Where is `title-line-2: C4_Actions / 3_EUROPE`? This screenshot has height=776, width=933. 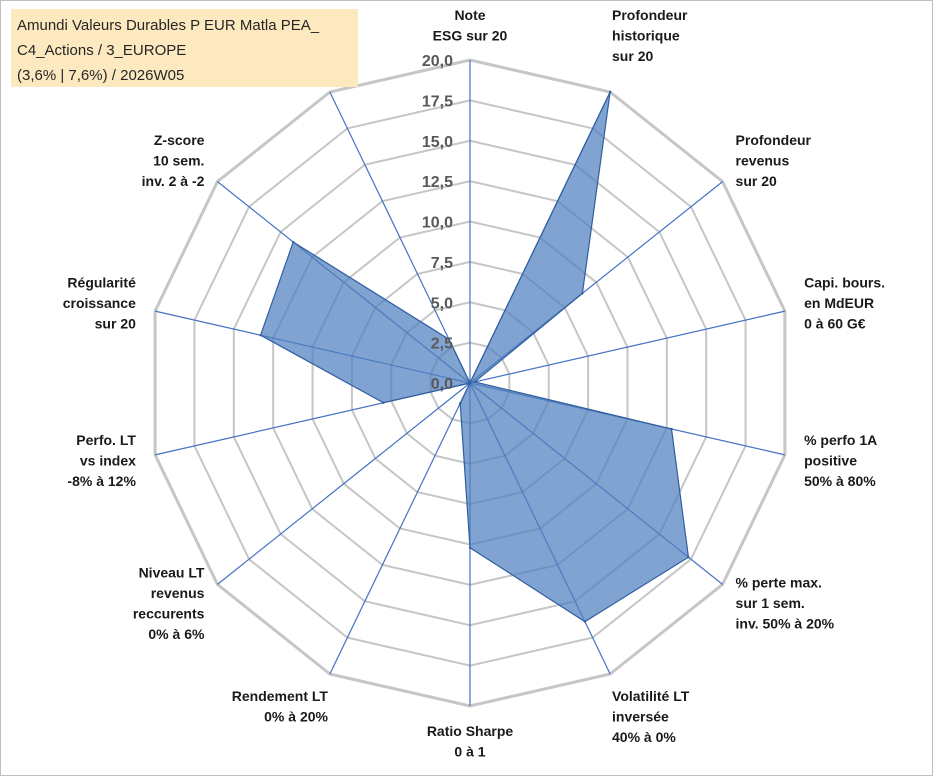 title-line-2: C4_Actions / 3_EUROPE is located at coordinates (102, 50).